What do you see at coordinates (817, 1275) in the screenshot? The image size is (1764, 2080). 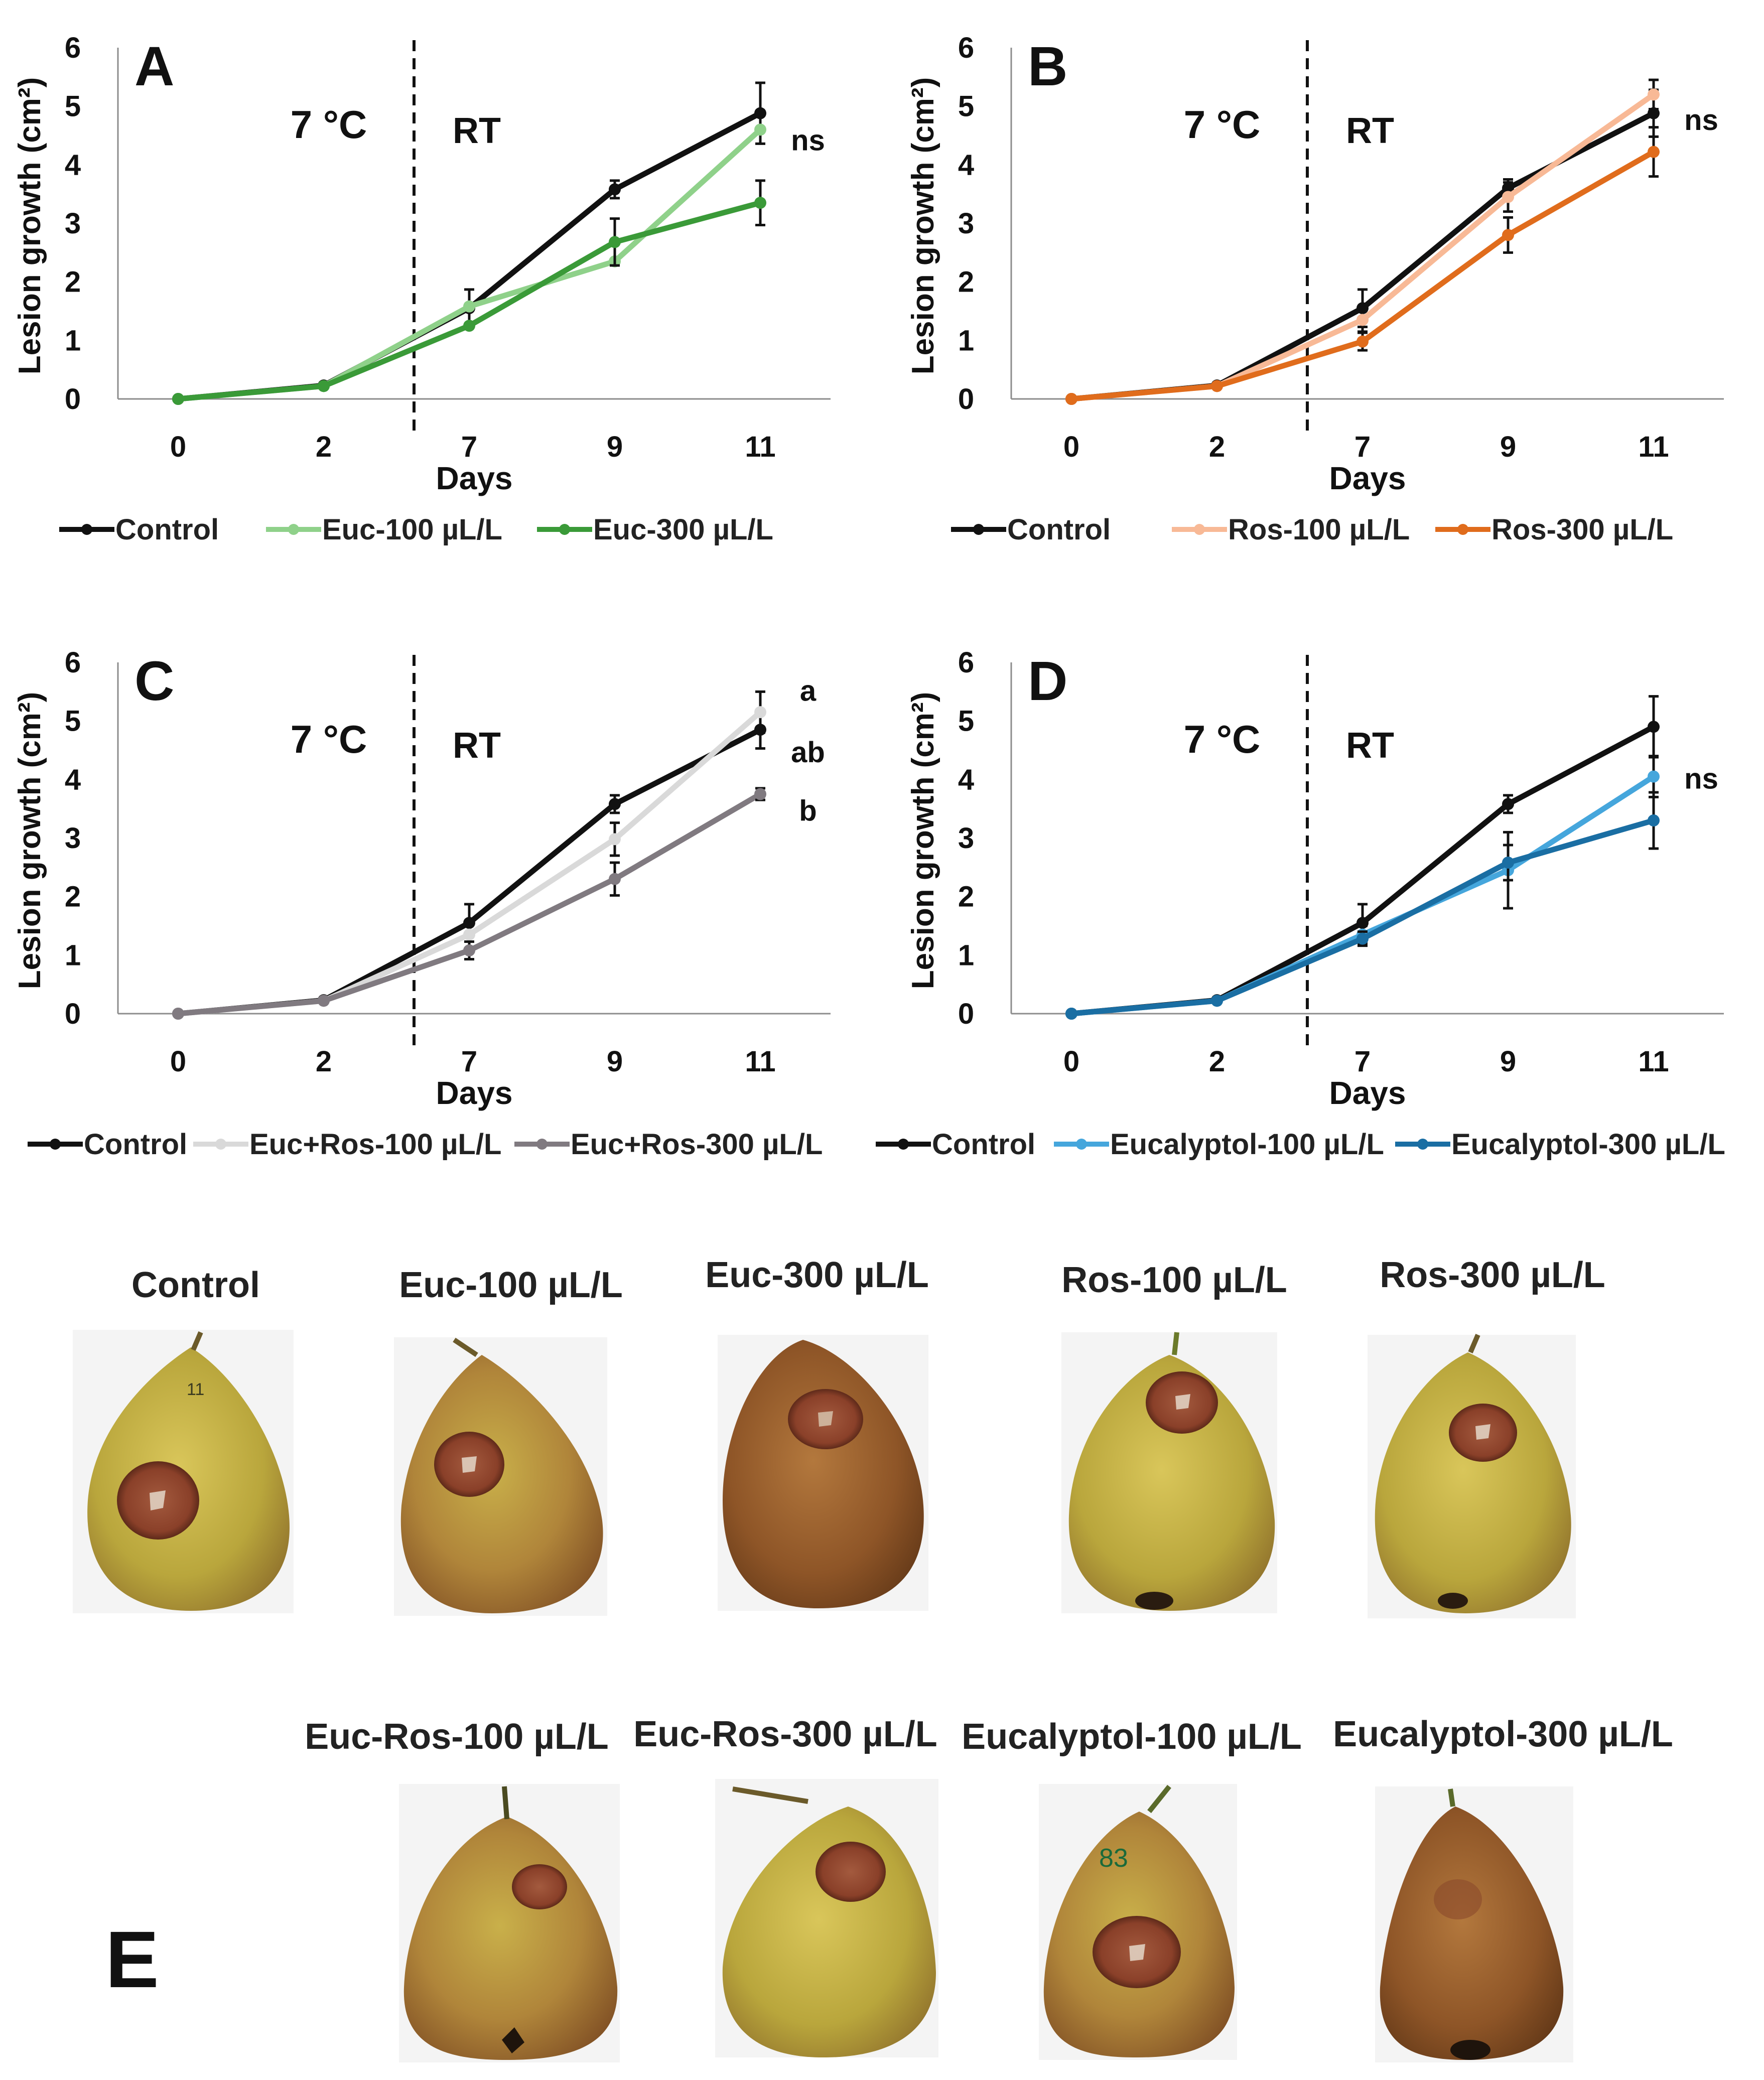 I see `photo-label-euc-300: Euc-300 µL/L` at bounding box center [817, 1275].